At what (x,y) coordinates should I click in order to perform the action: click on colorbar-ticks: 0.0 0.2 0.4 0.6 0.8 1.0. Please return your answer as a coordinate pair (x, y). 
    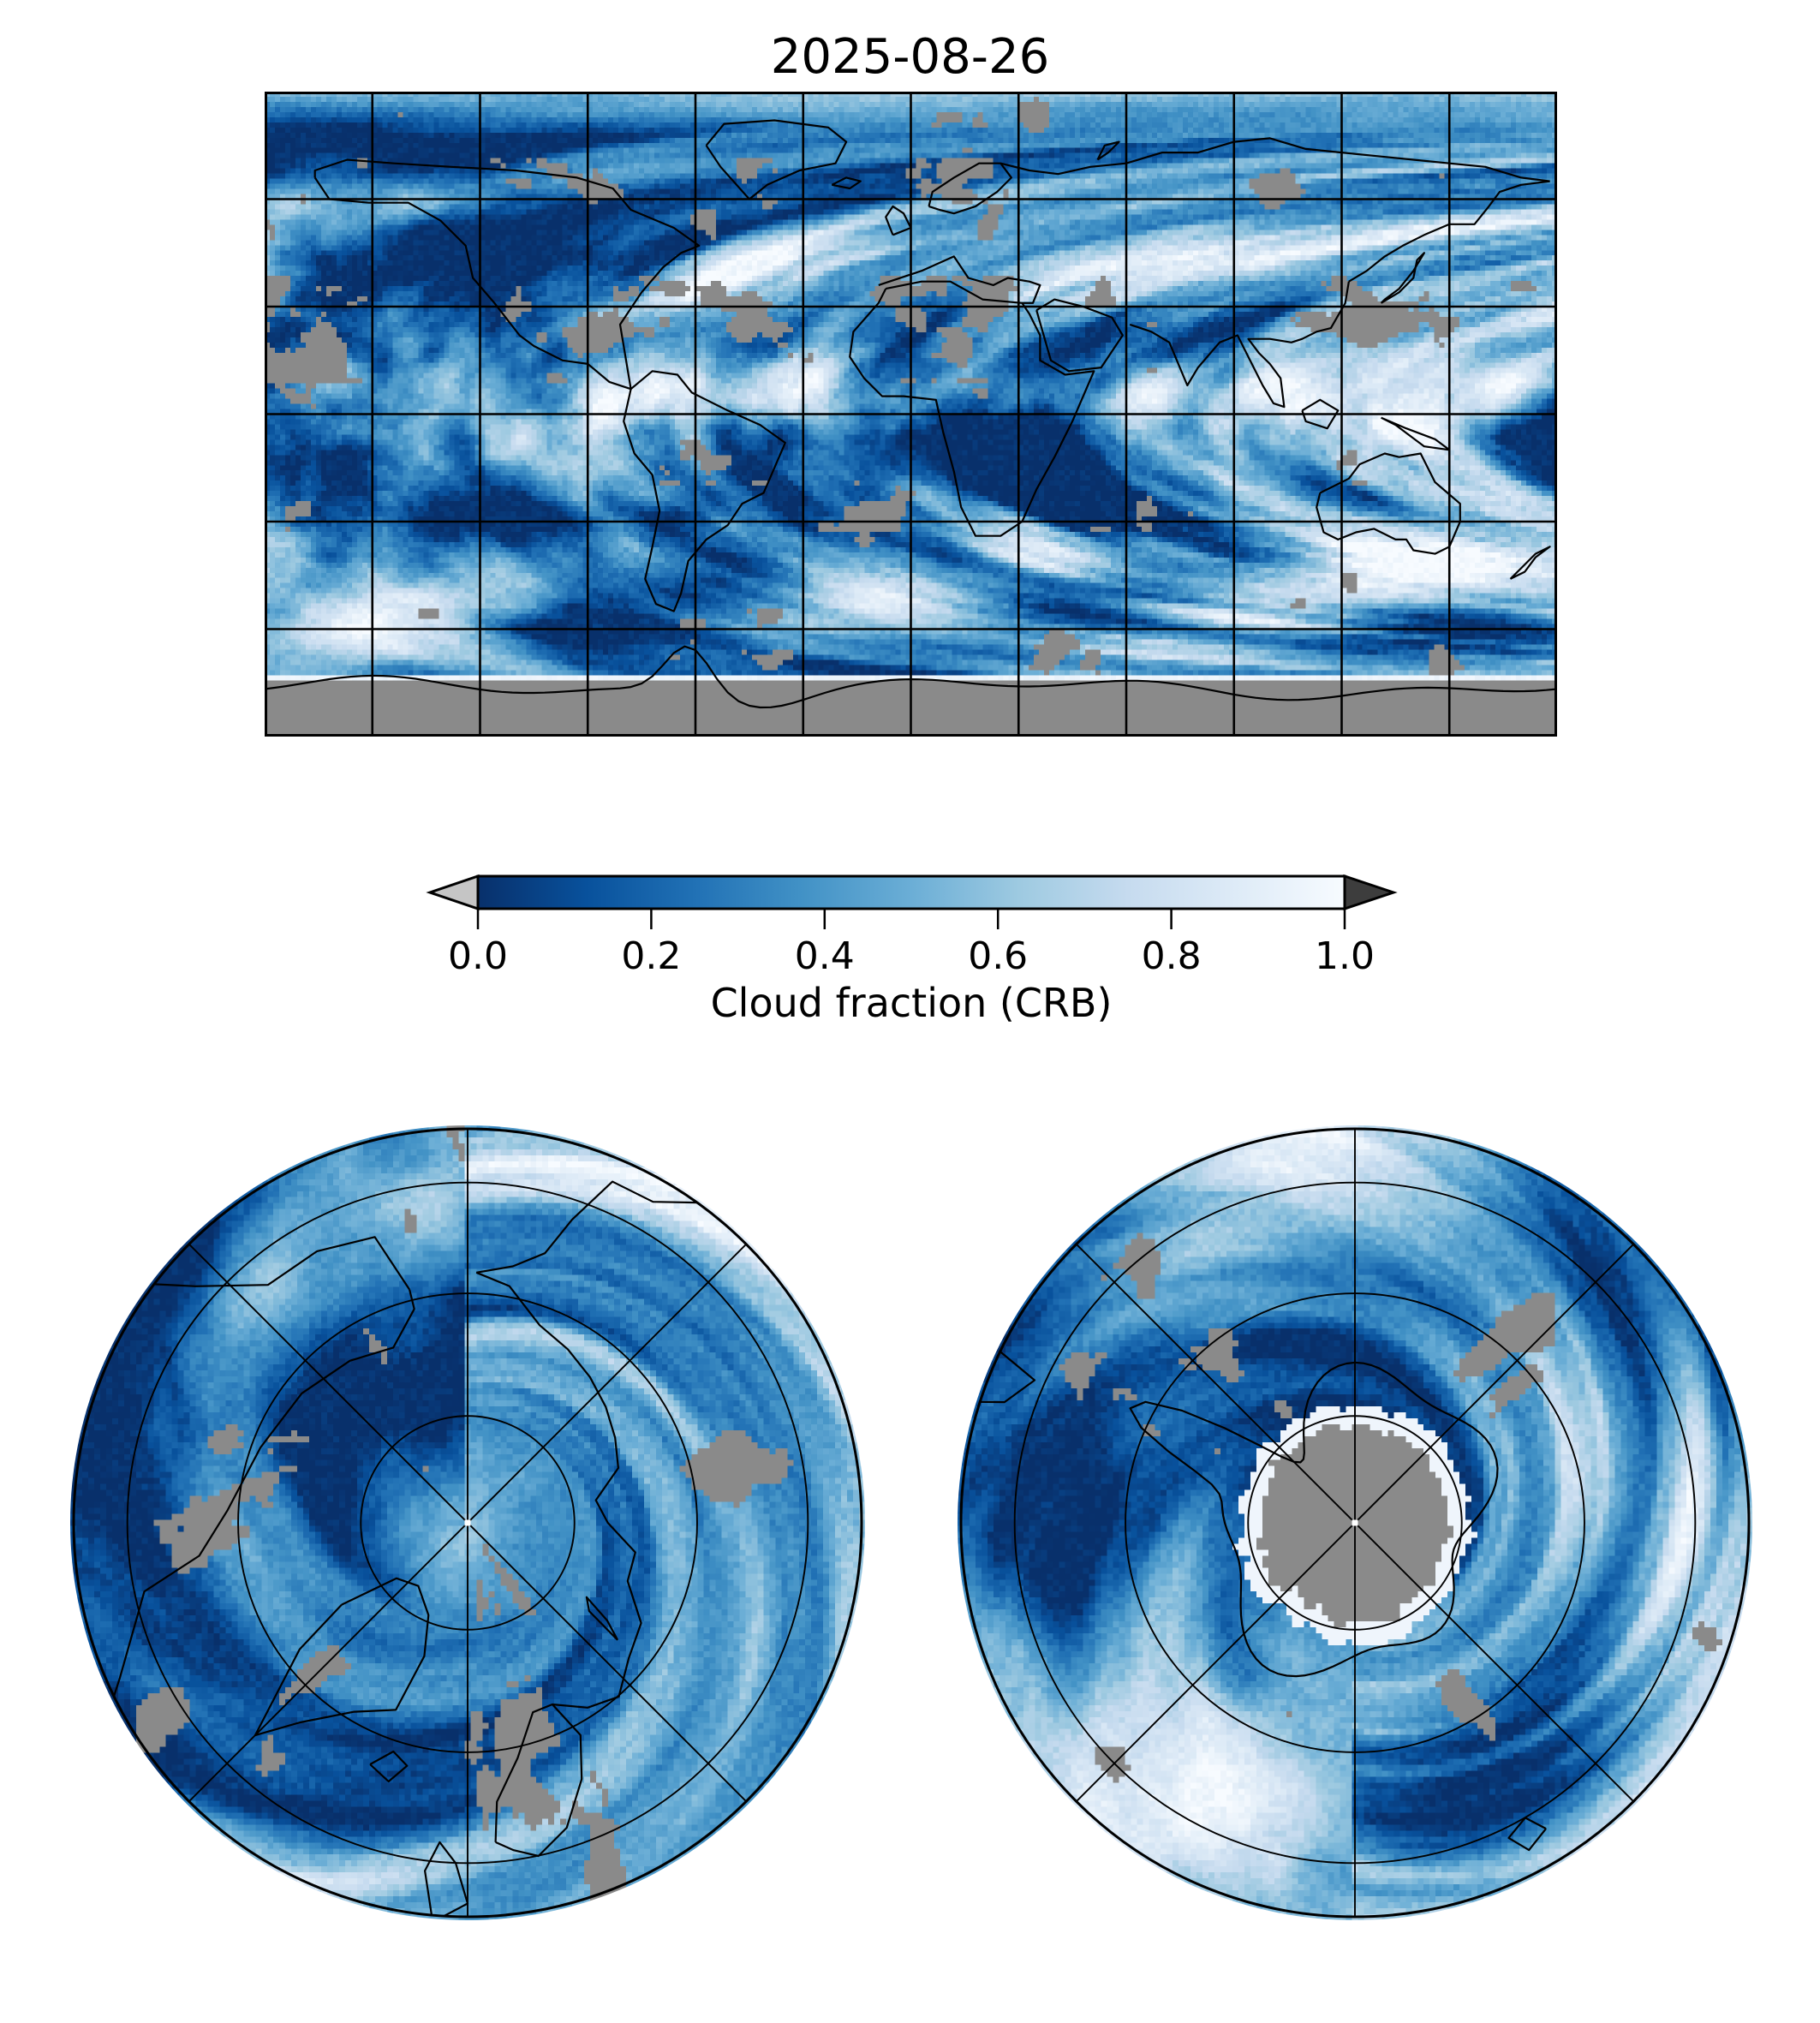
    Looking at the image, I should click on (911, 943).